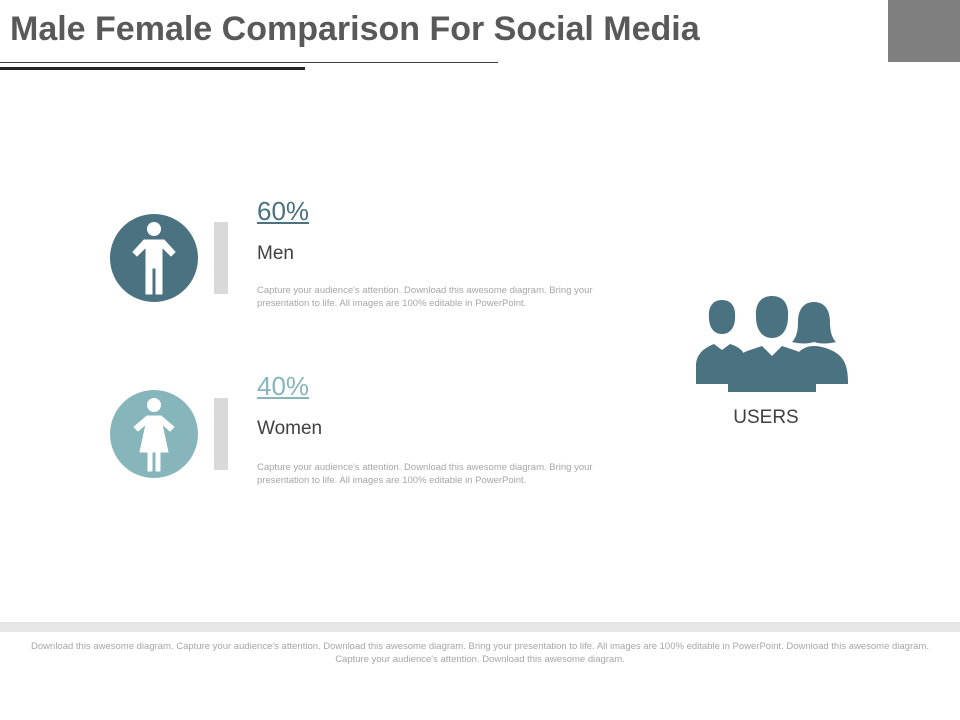  What do you see at coordinates (283, 211) in the screenshot?
I see `men-percent: 60%` at bounding box center [283, 211].